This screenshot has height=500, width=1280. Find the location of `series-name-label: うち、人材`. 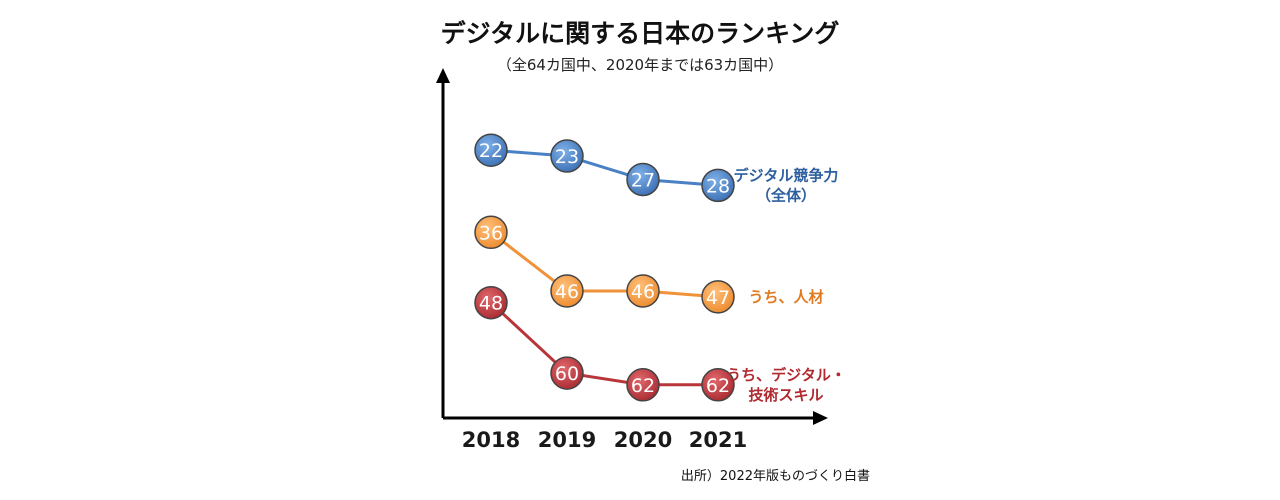

series-name-label: うち、人材 is located at coordinates (785, 297).